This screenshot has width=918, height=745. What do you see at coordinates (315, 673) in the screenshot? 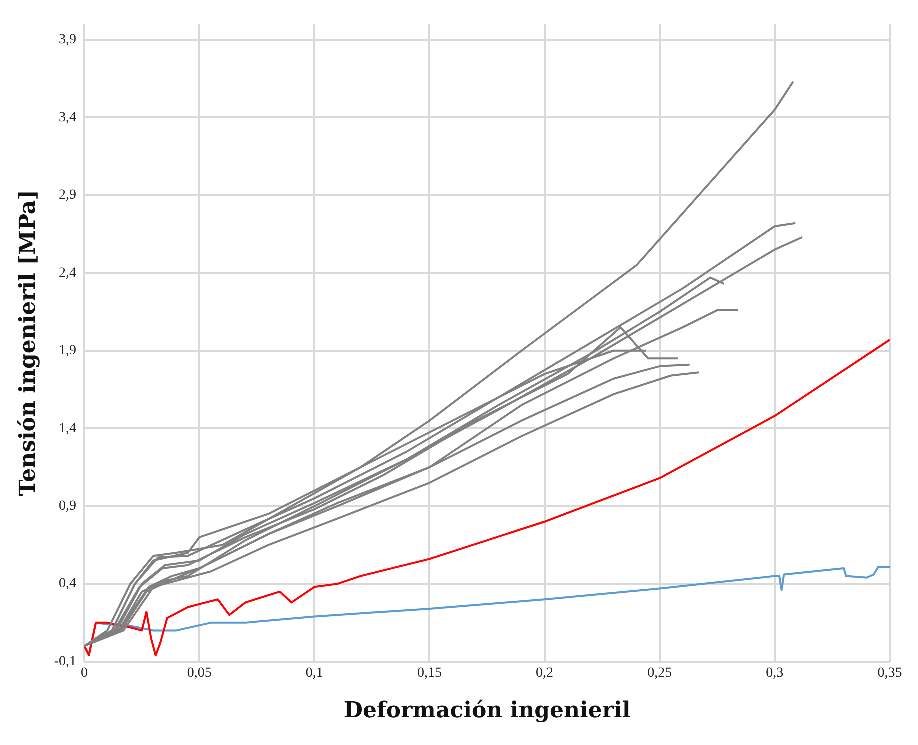
I see `x-tick-label: 0,1` at bounding box center [315, 673].